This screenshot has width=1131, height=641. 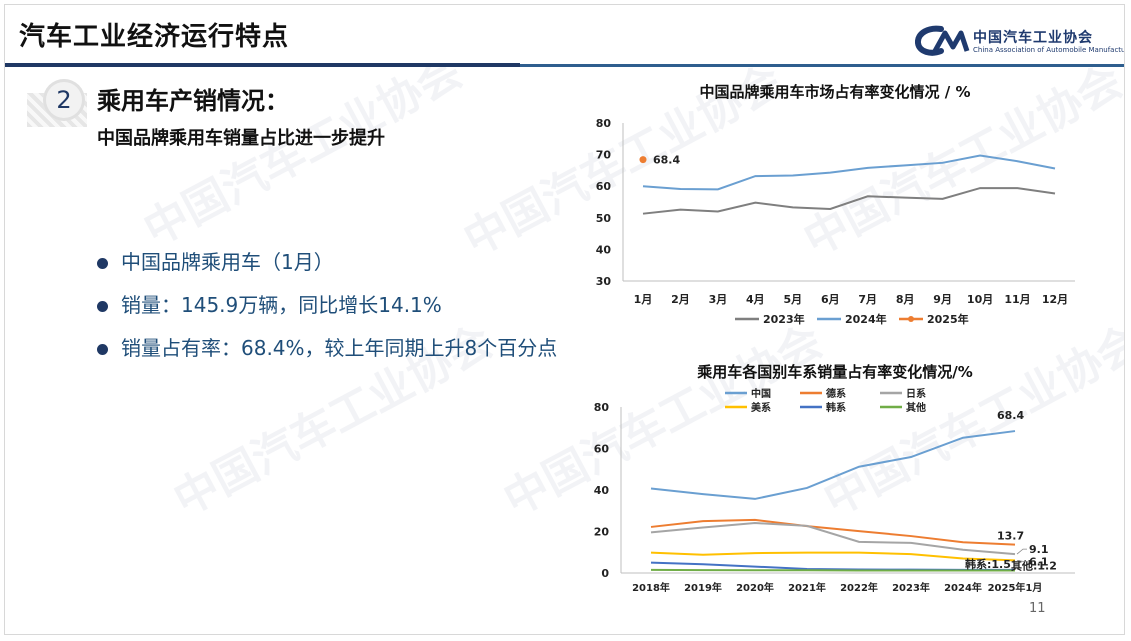 I want to click on section-number: 2, so click(x=64, y=100).